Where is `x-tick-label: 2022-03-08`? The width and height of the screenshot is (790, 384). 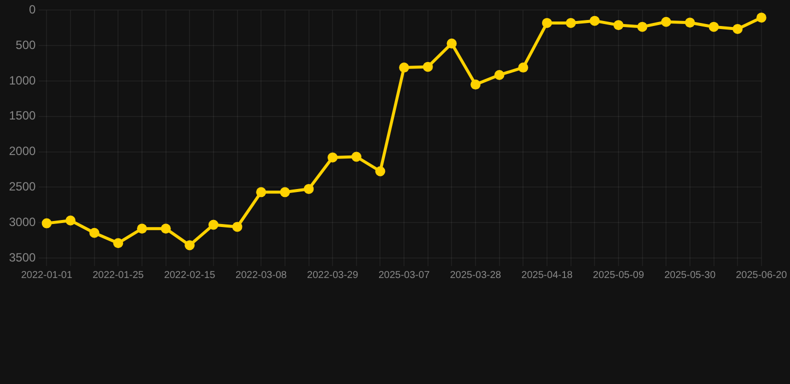 x-tick-label: 2022-03-08 is located at coordinates (262, 275).